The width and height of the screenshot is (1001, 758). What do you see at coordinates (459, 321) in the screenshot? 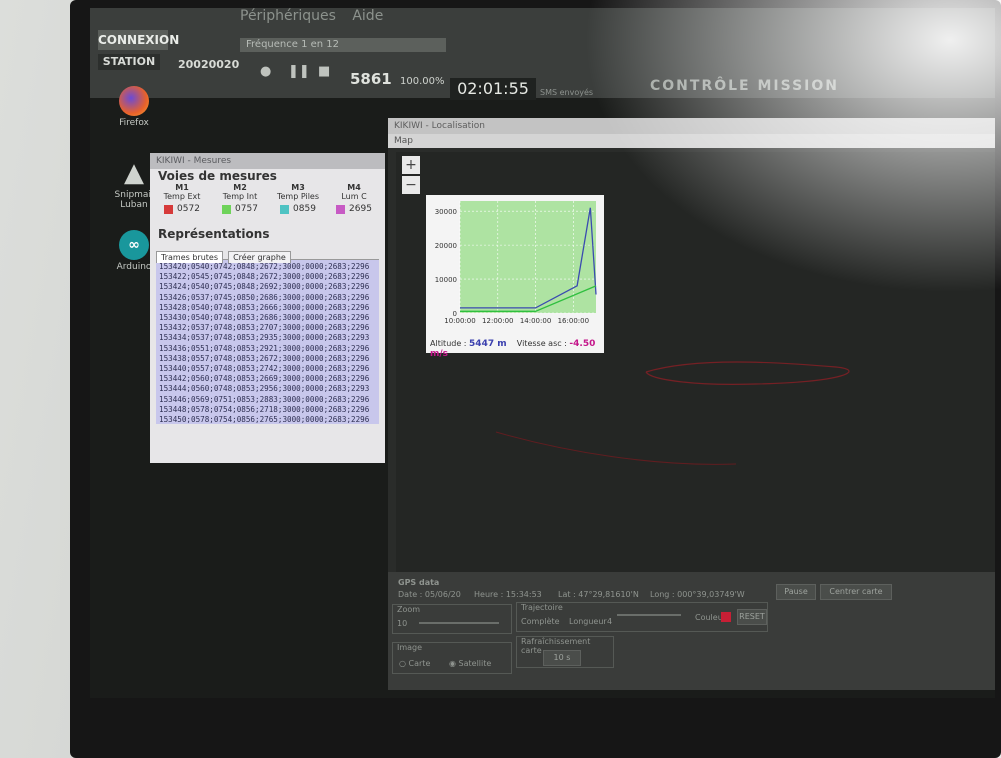
I see `x-tick-label: 10:00:00` at bounding box center [459, 321].